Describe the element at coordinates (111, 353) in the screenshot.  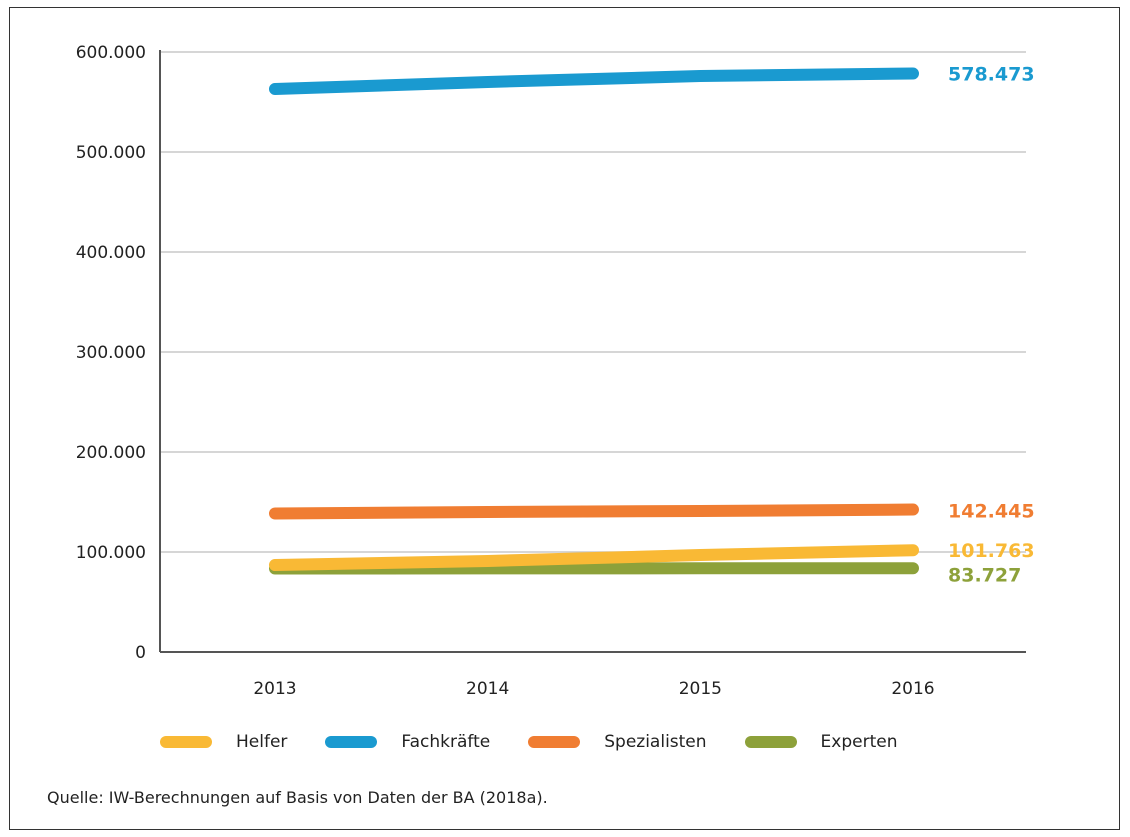
I see `y-tick-label: 300.000` at that location.